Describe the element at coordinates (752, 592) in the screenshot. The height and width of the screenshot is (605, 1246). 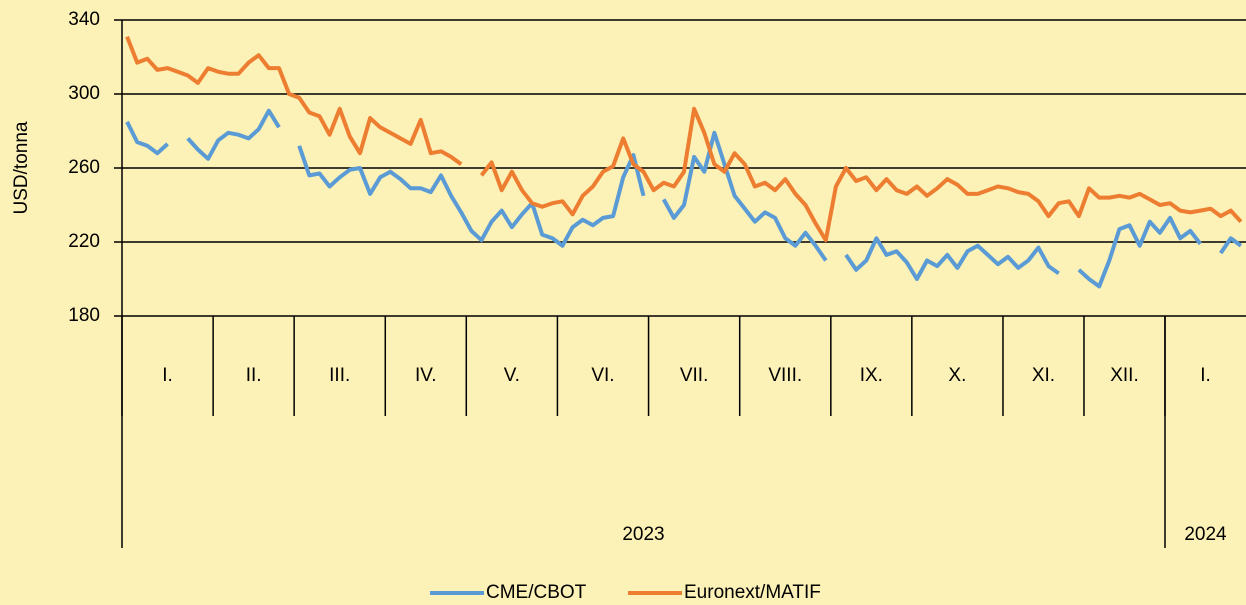
I see `legend-label: Euronext/MATIF` at that location.